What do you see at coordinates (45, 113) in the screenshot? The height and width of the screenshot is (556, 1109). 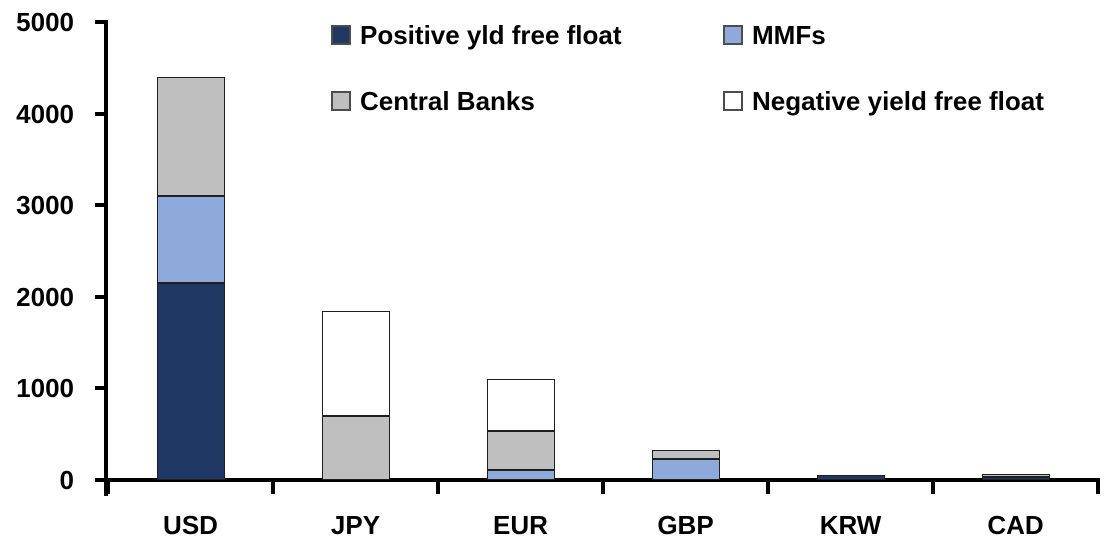 I see `y-axis-tick-label: 4000` at bounding box center [45, 113].